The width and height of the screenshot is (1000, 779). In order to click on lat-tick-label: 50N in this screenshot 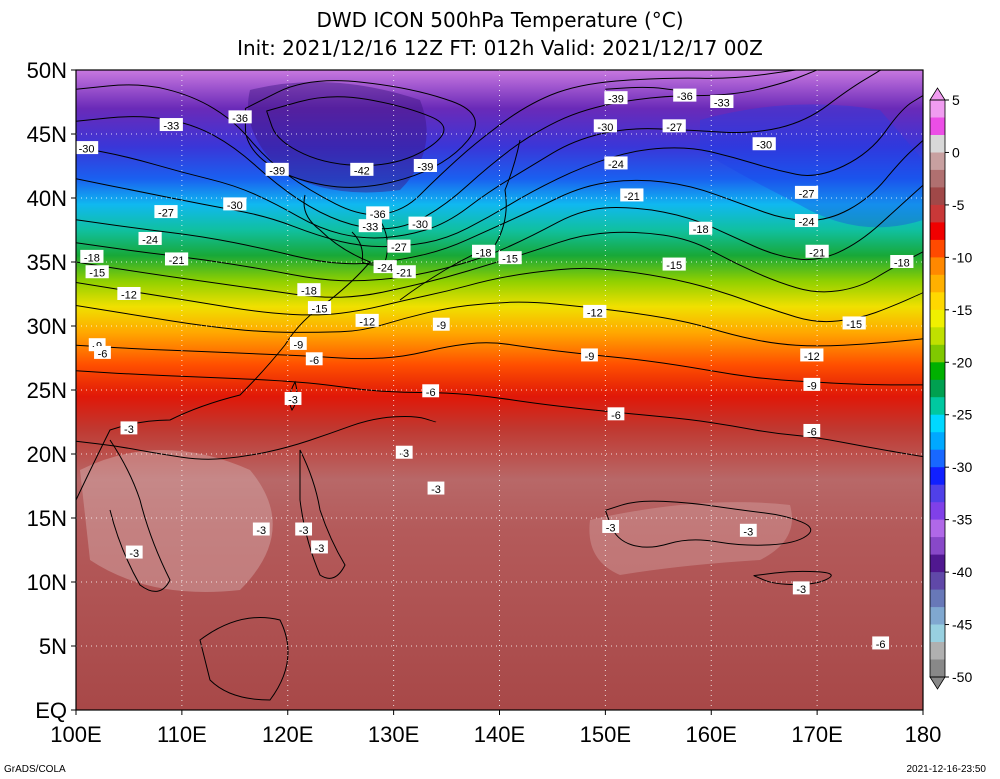, I will do `click(47, 70)`.